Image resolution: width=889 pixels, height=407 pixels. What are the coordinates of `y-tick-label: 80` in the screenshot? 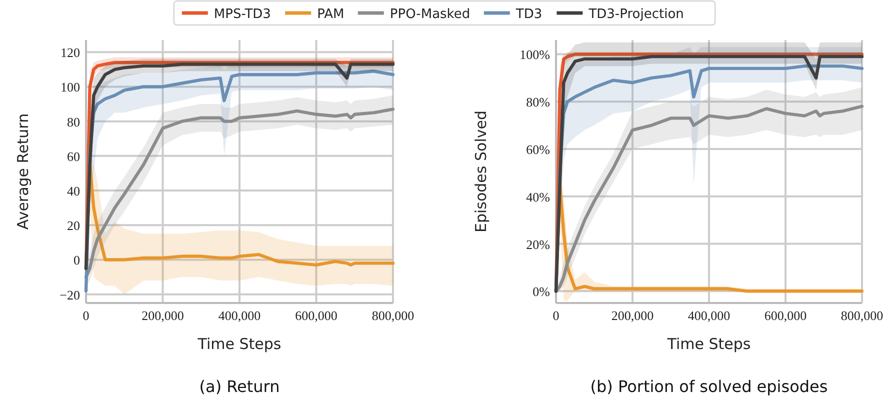 It's located at (73, 122).